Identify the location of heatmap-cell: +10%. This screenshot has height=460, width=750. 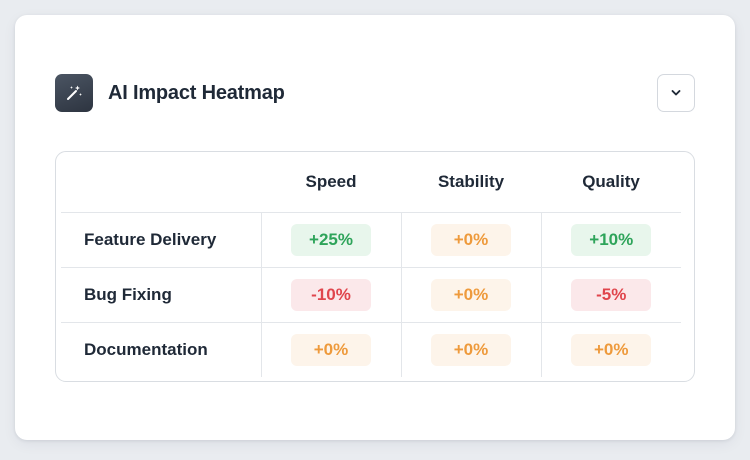
(610, 240).